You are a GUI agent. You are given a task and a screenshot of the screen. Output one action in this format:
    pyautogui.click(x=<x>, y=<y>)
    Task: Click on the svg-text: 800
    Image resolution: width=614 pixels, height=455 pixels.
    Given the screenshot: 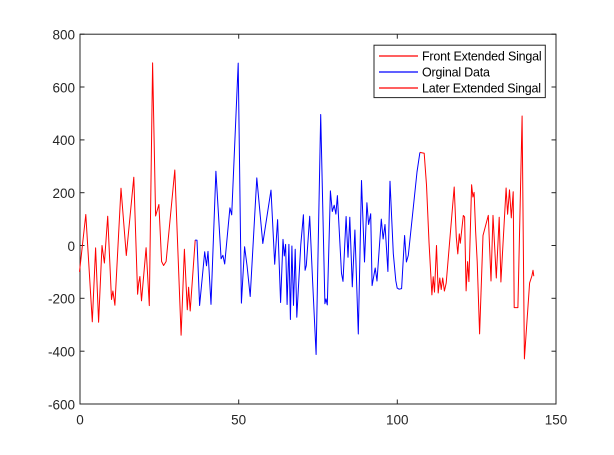 What is the action you would take?
    pyautogui.click(x=63, y=35)
    